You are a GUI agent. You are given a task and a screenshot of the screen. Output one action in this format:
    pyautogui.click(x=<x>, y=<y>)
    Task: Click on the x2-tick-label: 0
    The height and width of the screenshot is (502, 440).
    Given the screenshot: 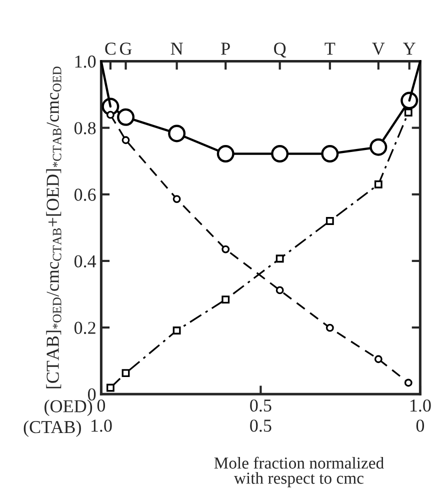 What is the action you would take?
    pyautogui.click(x=420, y=426)
    